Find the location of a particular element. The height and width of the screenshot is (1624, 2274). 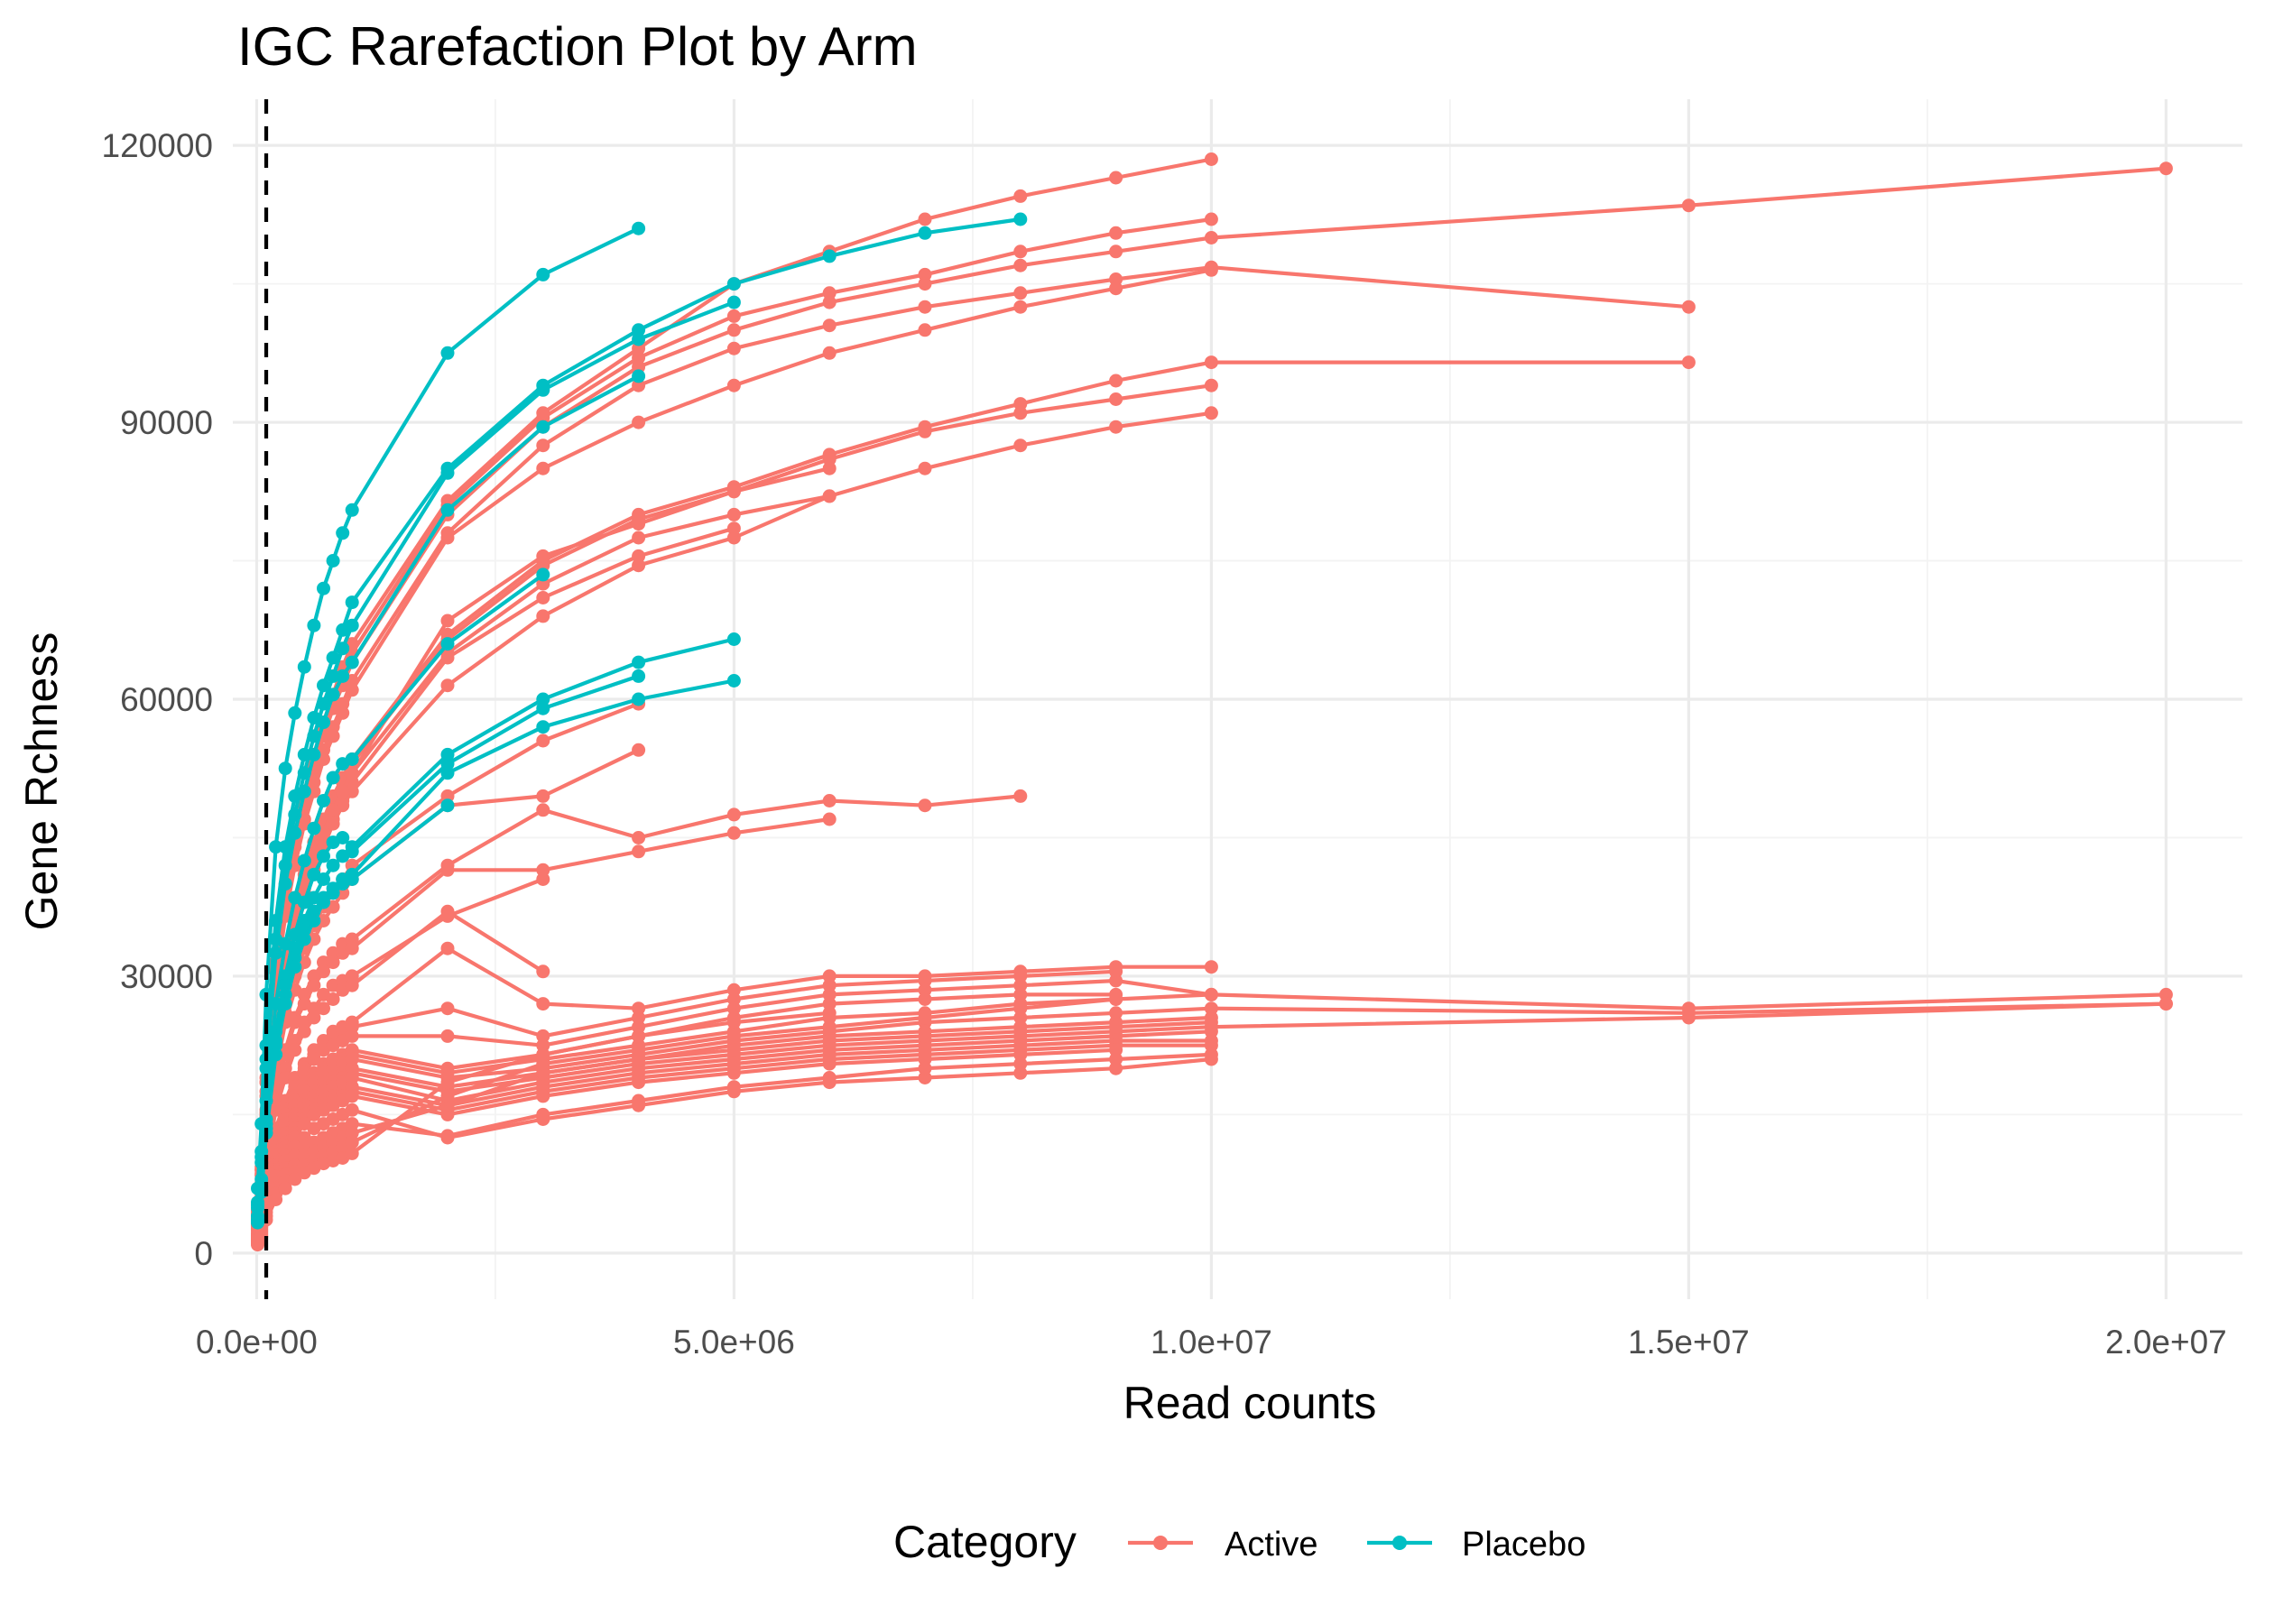

legend-key-point-placebo is located at coordinates (1400, 1543).